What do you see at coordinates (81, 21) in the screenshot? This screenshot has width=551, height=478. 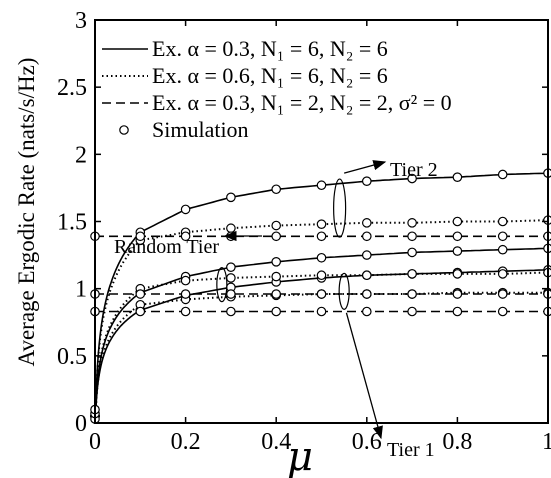 I see `y-tick-label: 3` at bounding box center [81, 21].